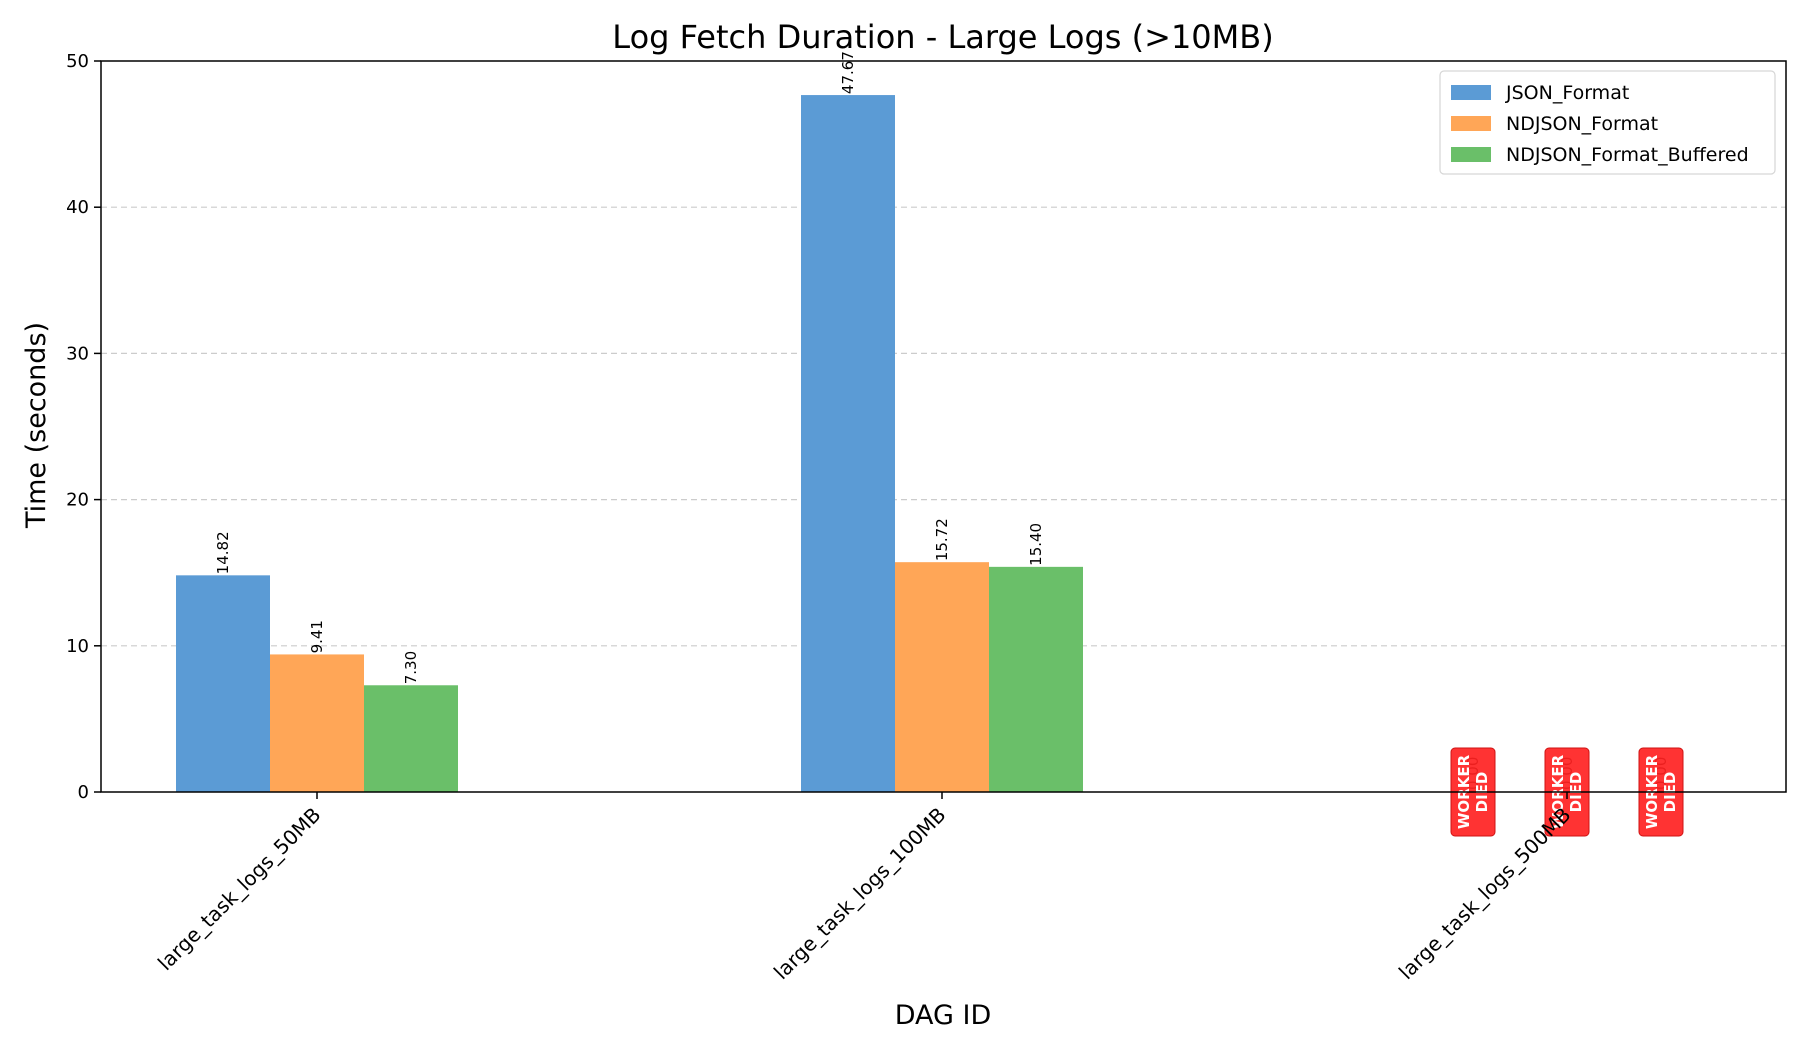  I want to click on legend-label: NDJSON_Format, so click(1582, 124).